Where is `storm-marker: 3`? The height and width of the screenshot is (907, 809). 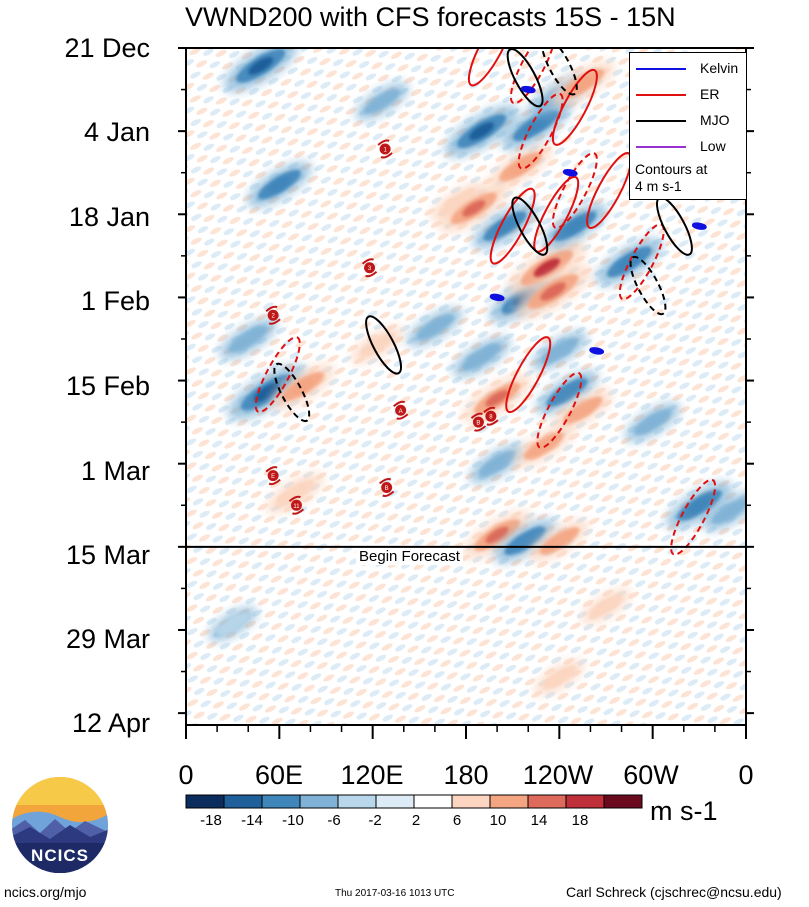
storm-marker: 3 is located at coordinates (369, 268).